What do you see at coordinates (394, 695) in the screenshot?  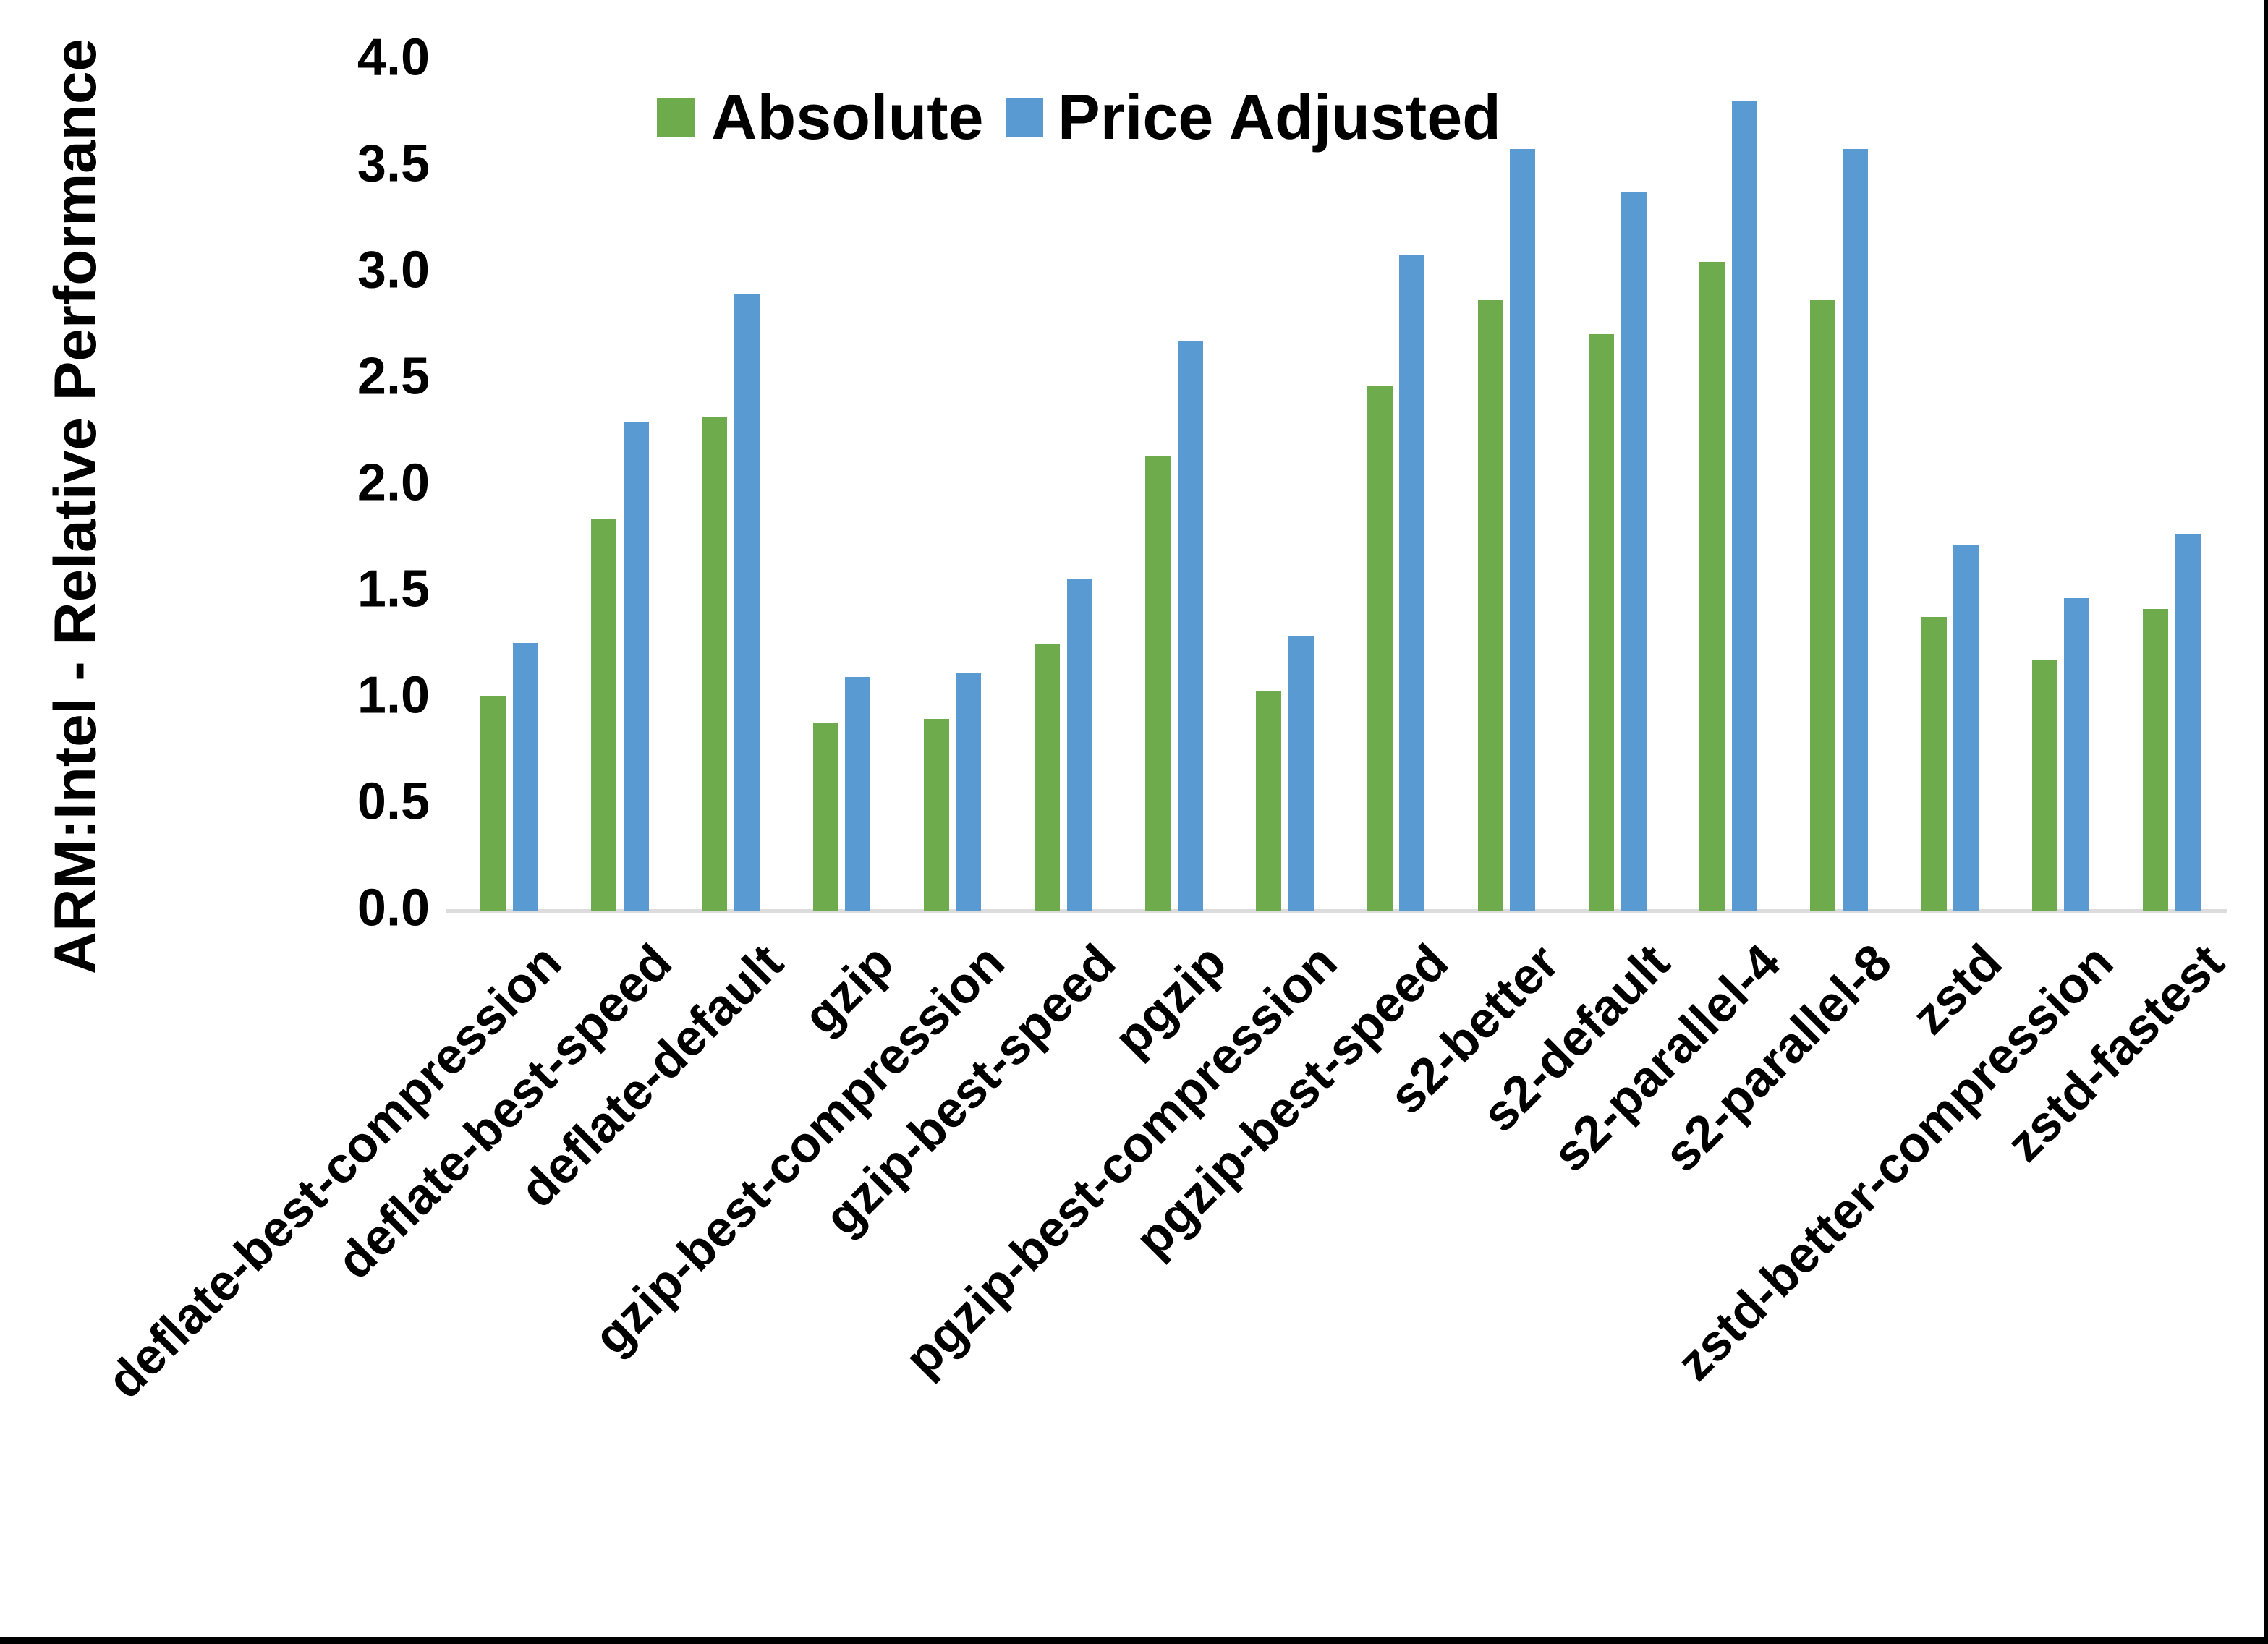 I see `y-axis-tick-label: 1.0` at bounding box center [394, 695].